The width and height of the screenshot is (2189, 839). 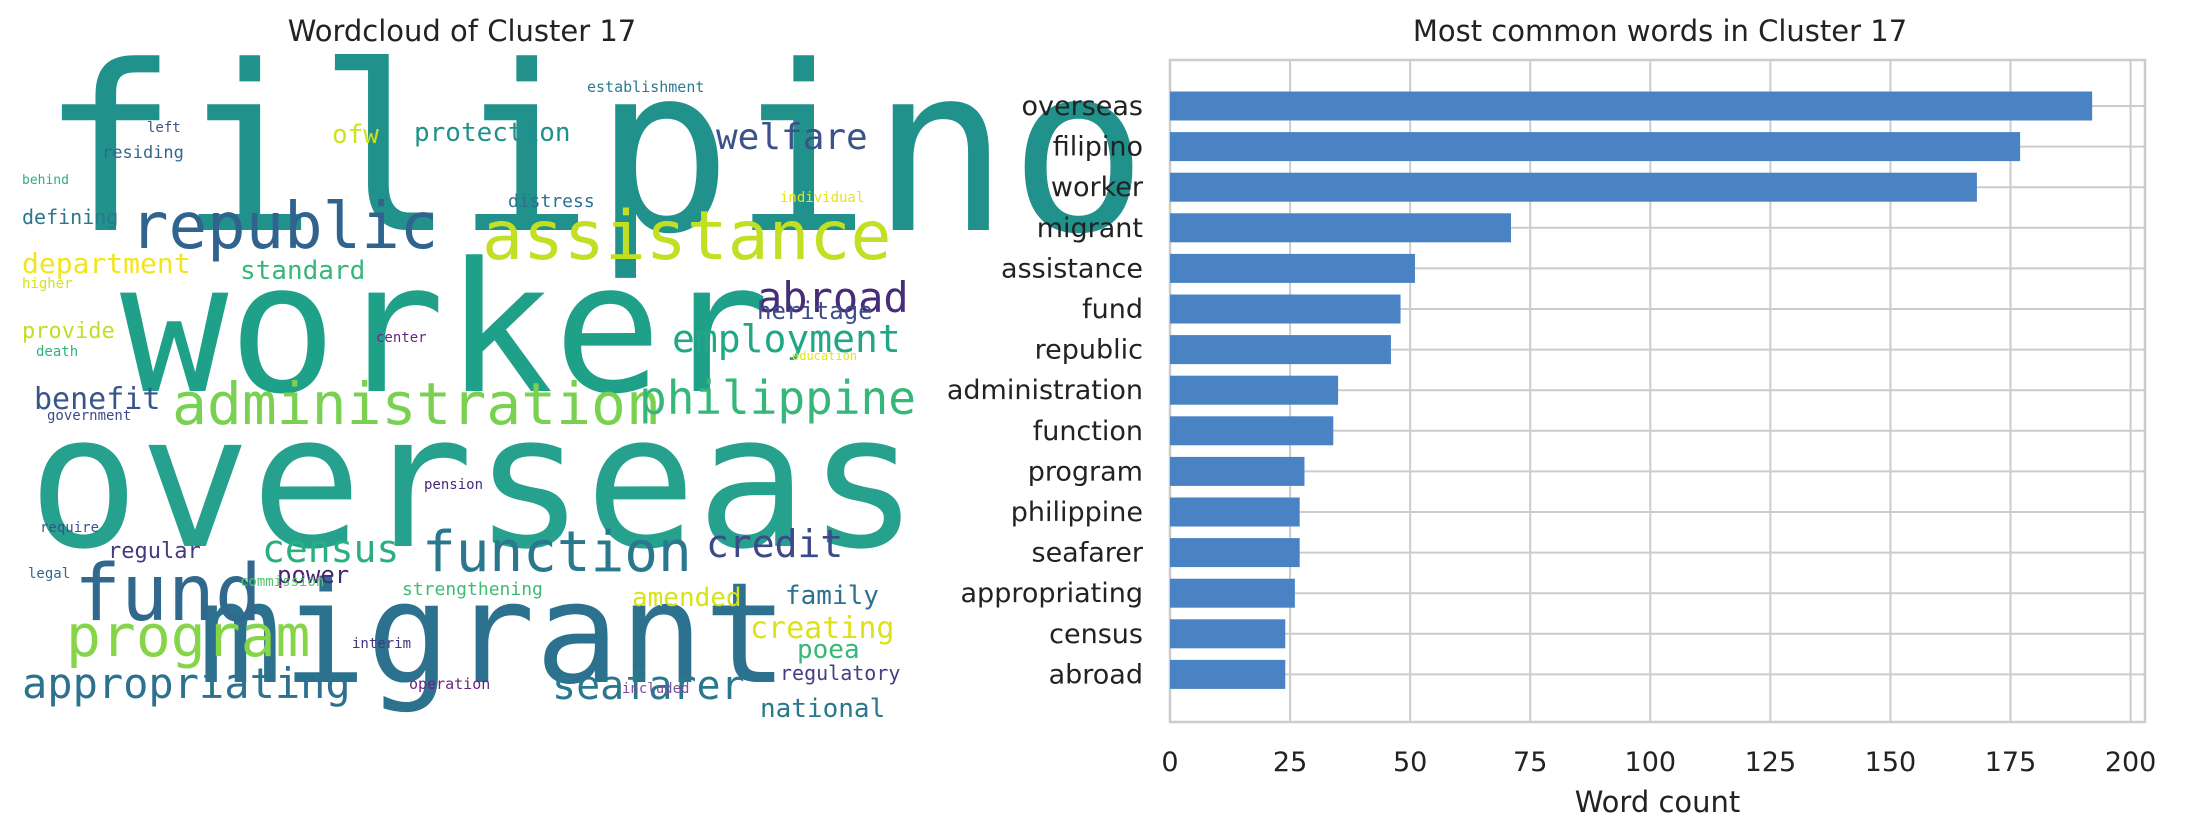 What do you see at coordinates (775, 544) in the screenshot?
I see `wordcloud-word-credit: credit` at bounding box center [775, 544].